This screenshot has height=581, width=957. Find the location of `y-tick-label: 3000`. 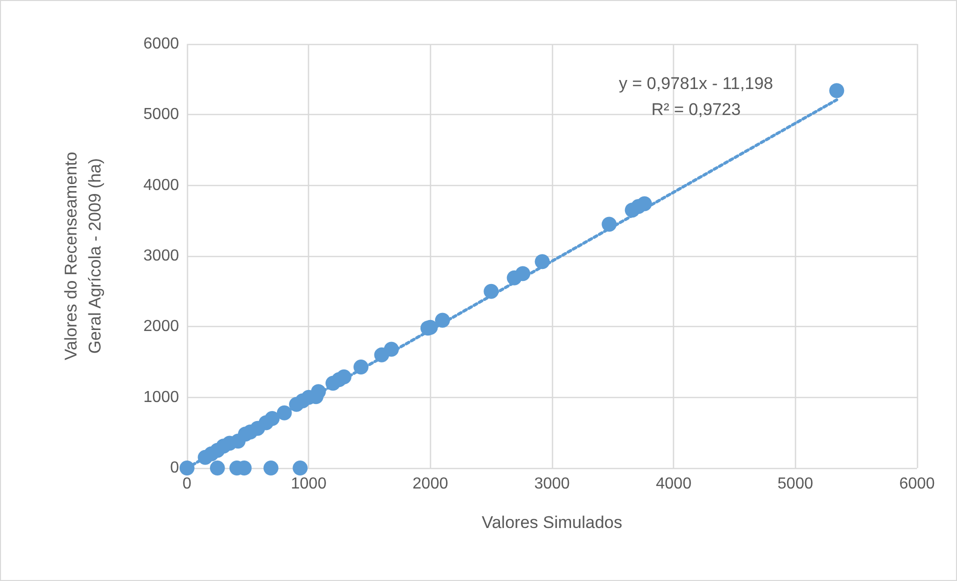

y-tick-label: 3000 is located at coordinates (161, 256).